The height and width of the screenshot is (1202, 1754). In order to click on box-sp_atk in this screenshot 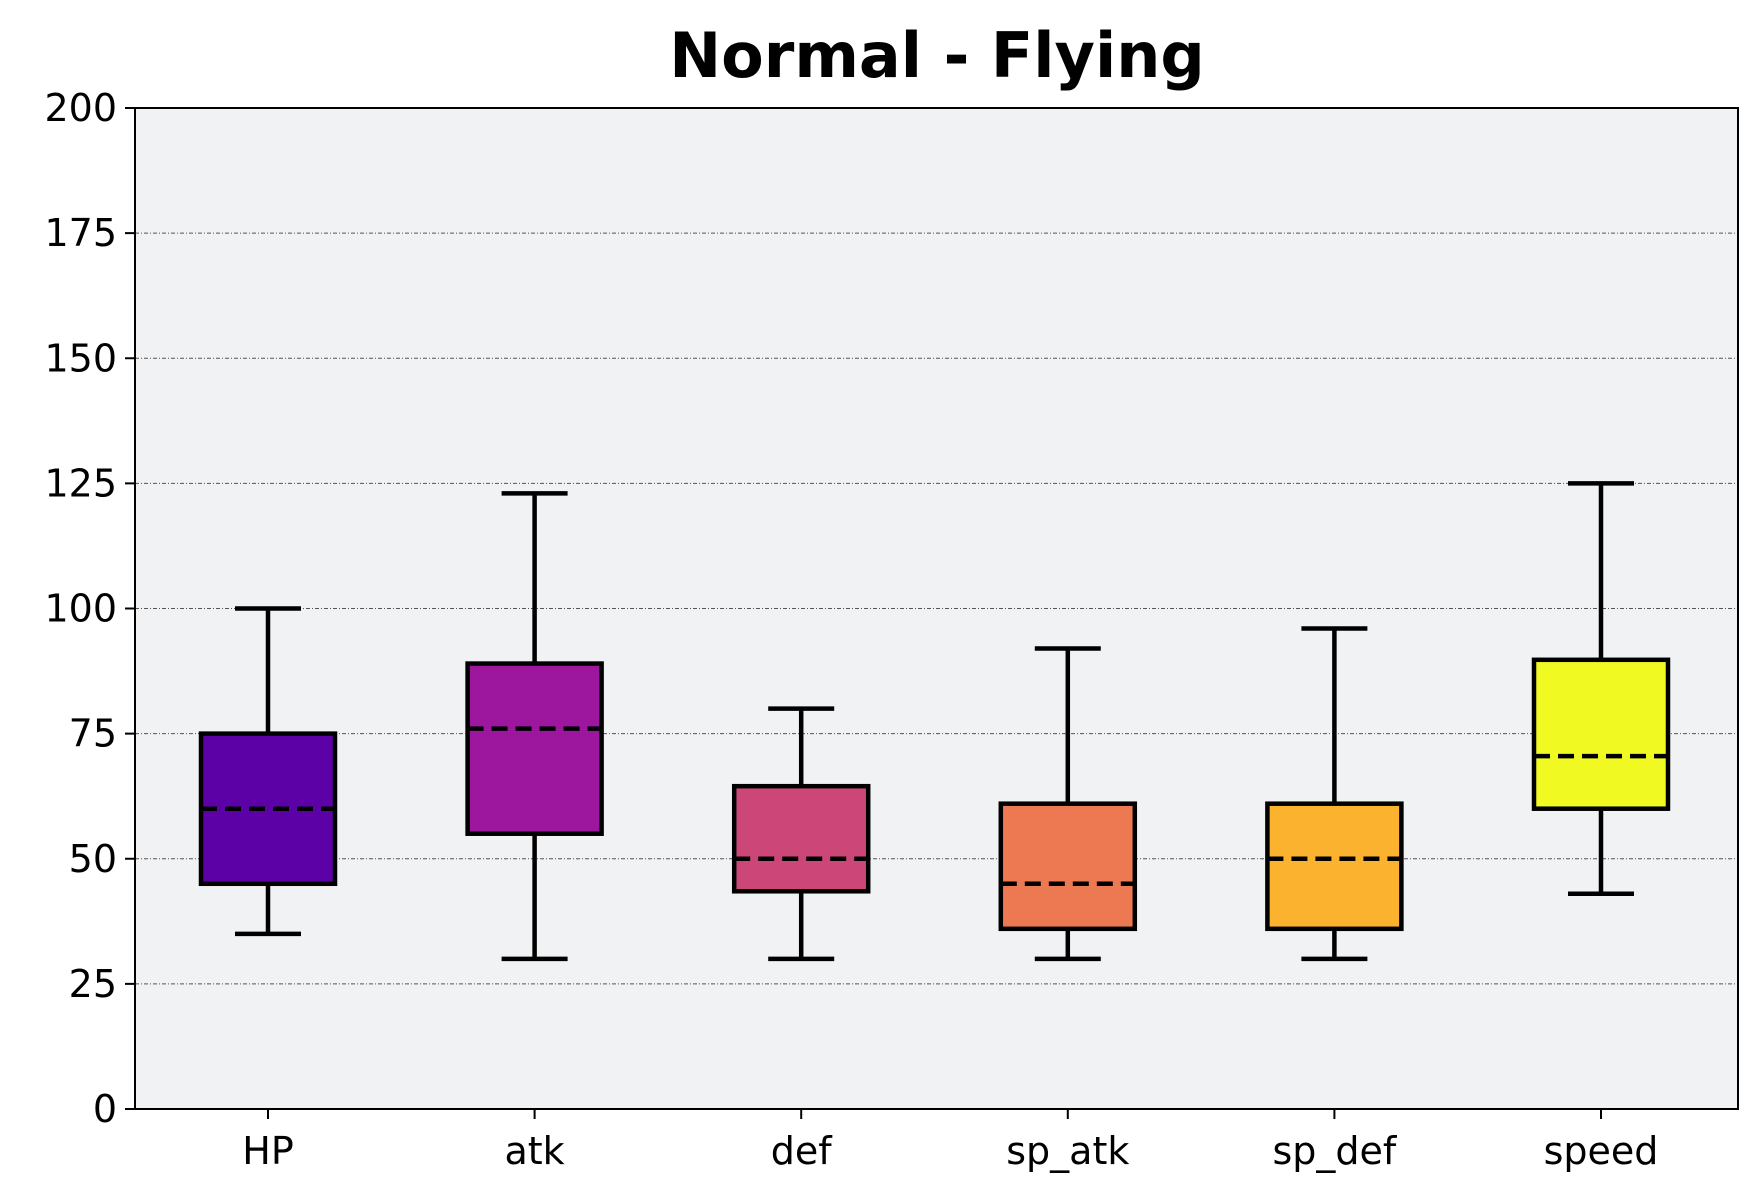, I will do `click(1068, 804)`.